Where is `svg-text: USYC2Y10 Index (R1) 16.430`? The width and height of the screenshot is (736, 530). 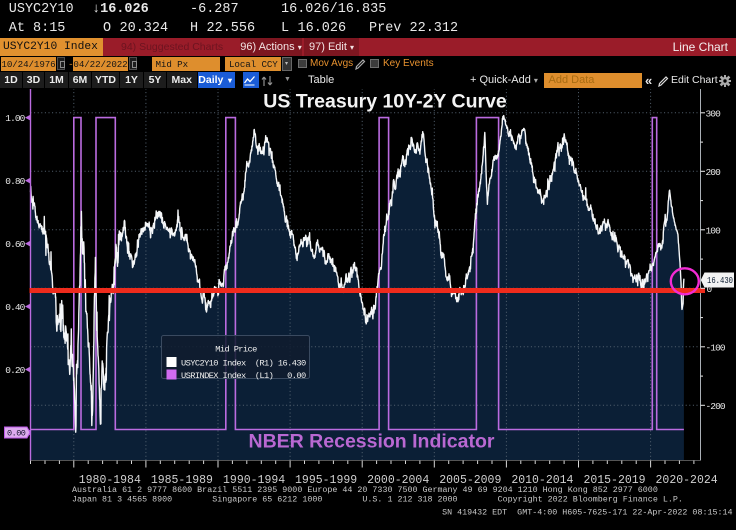 svg-text: USYC2Y10 Index (R1) 16.430 is located at coordinates (243, 364).